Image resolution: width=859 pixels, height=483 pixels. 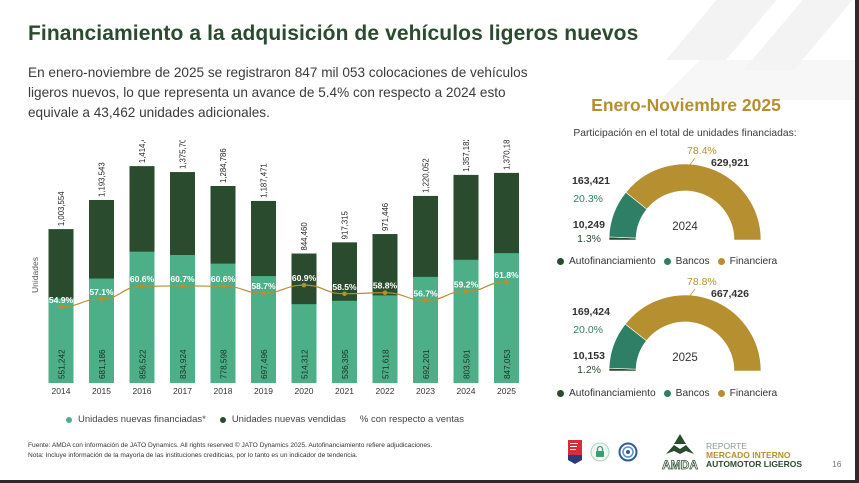 What do you see at coordinates (466, 321) in the screenshot?
I see `bar-financed-2024` at bounding box center [466, 321].